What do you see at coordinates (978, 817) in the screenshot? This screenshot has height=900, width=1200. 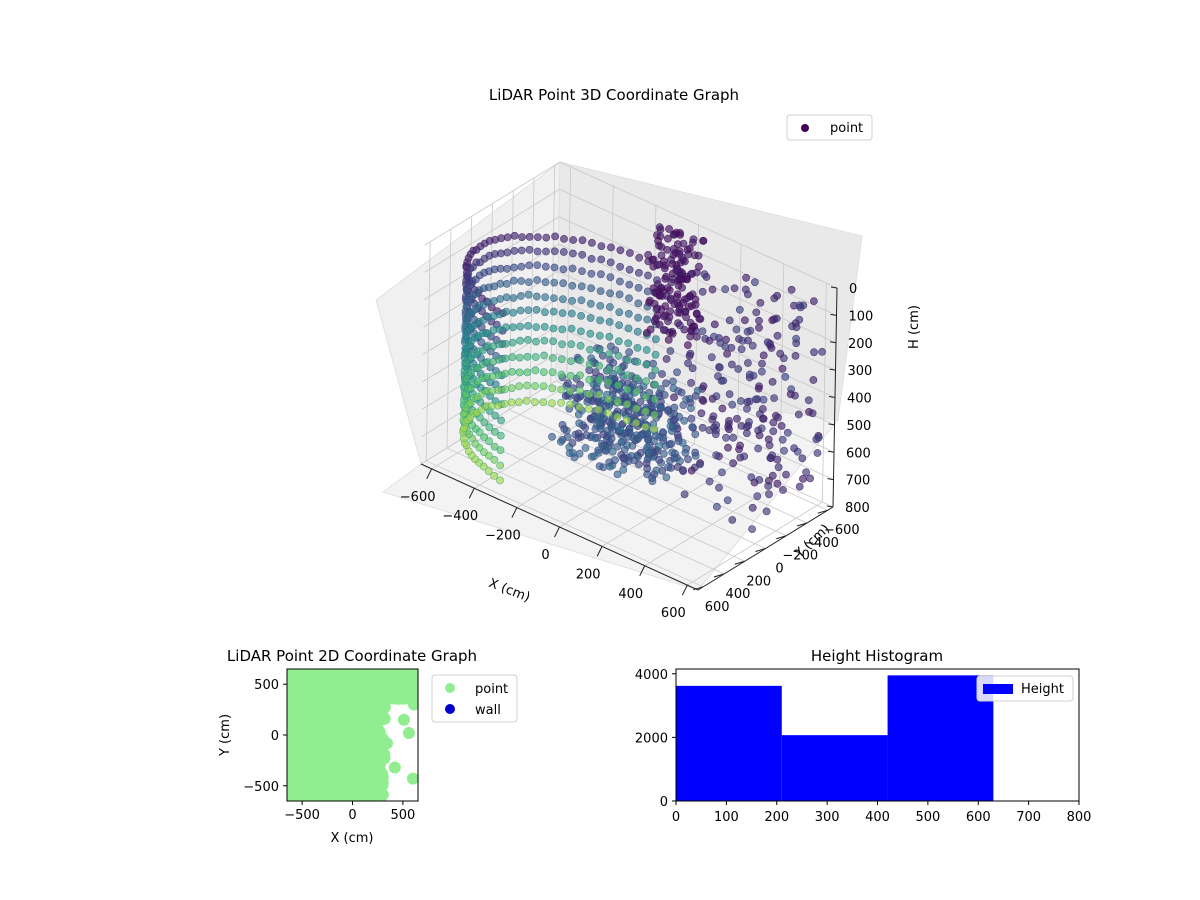 I see `x-tick-label-hist-6: 600` at bounding box center [978, 817].